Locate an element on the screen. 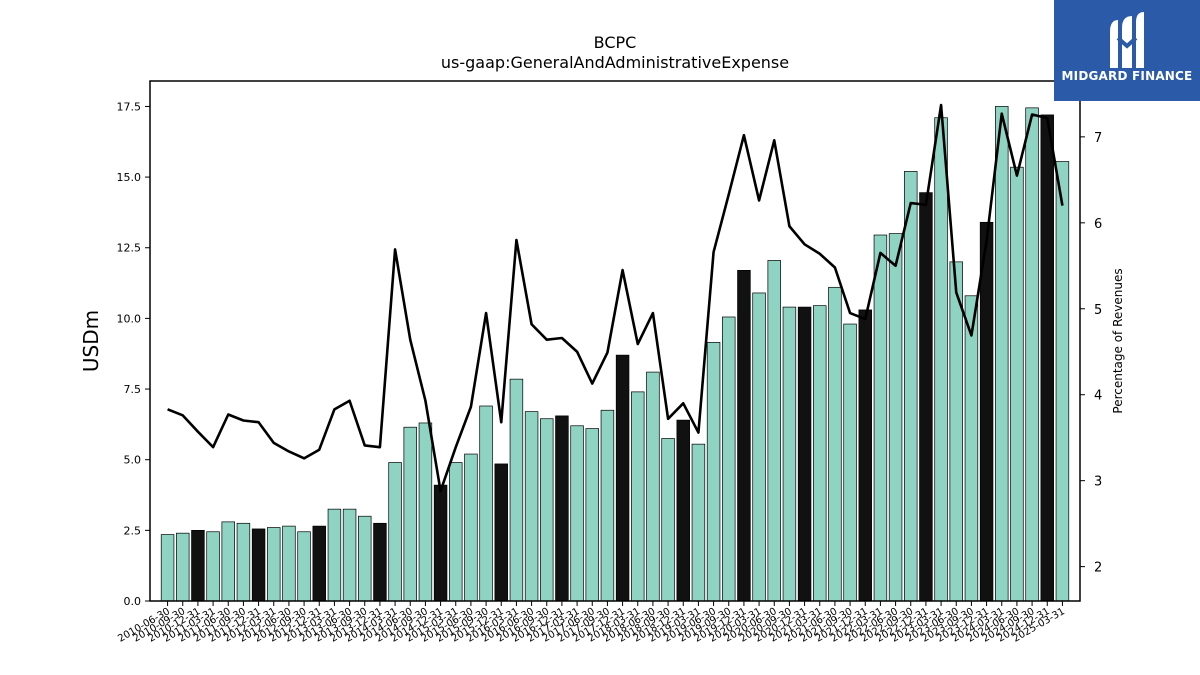 The width and height of the screenshot is (1200, 675). midgard-finance-logo: MIDGARD FINANCE is located at coordinates (1127, 50).